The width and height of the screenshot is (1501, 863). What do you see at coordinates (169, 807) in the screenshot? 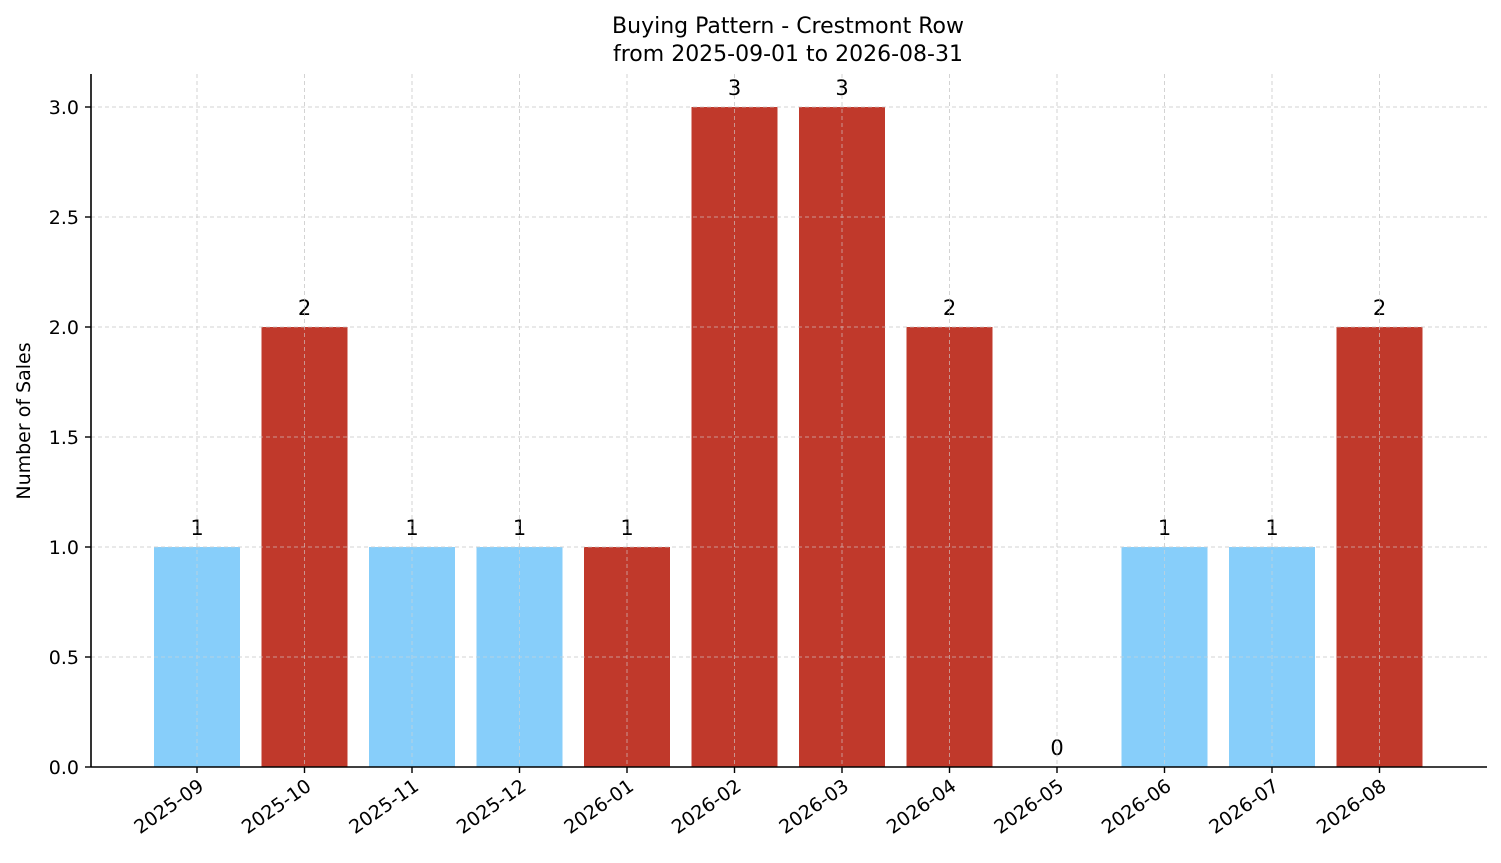
I see `x-tick-label: 2025-09` at bounding box center [169, 807].